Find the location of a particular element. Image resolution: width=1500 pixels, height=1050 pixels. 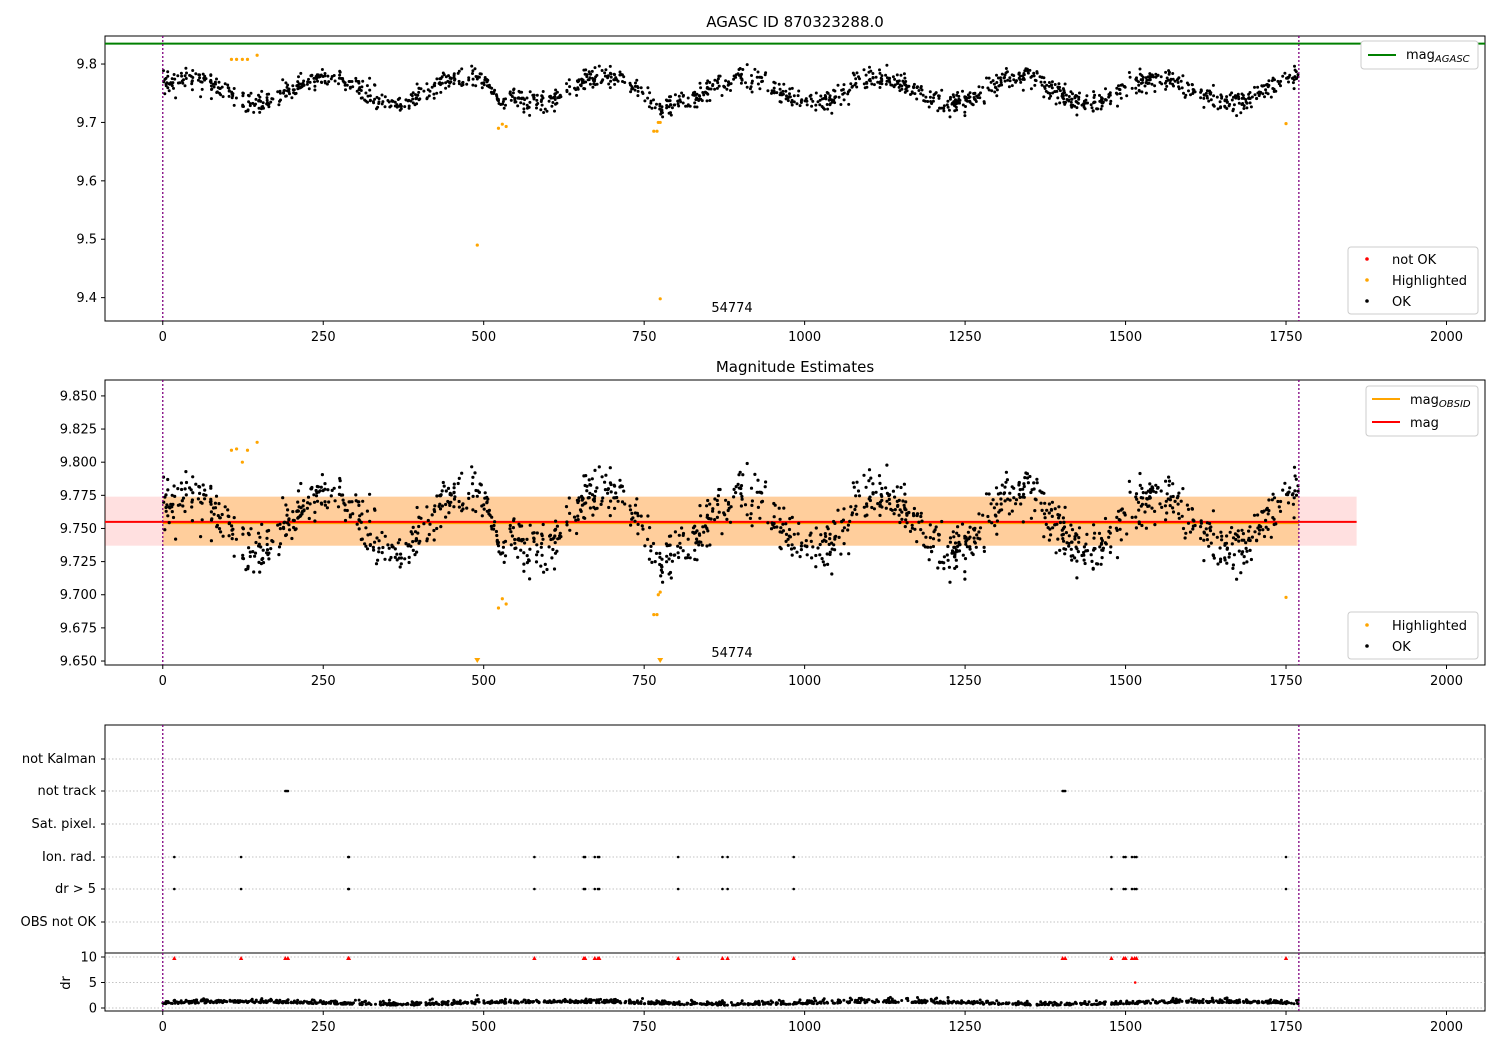

panel-mag-x-tick-label: 1250 is located at coordinates (965, 681).